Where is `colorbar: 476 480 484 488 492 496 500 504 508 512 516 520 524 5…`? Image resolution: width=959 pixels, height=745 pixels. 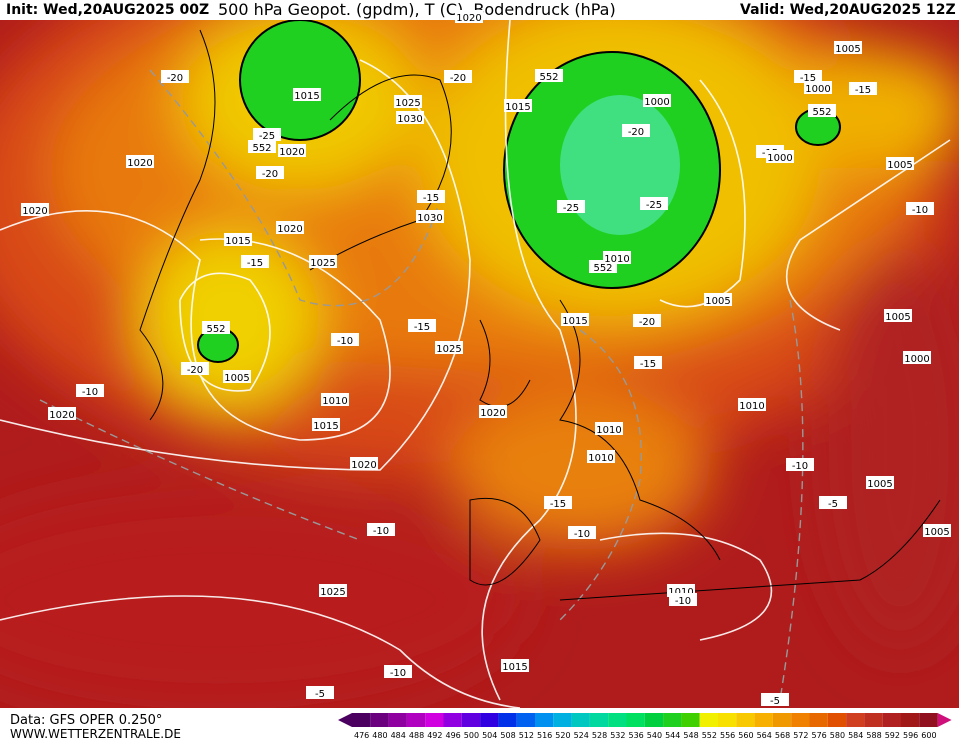 colorbar: 476 480 484 488 492 496 500 504 508 512 516 520 524 5… is located at coordinates (645, 726).